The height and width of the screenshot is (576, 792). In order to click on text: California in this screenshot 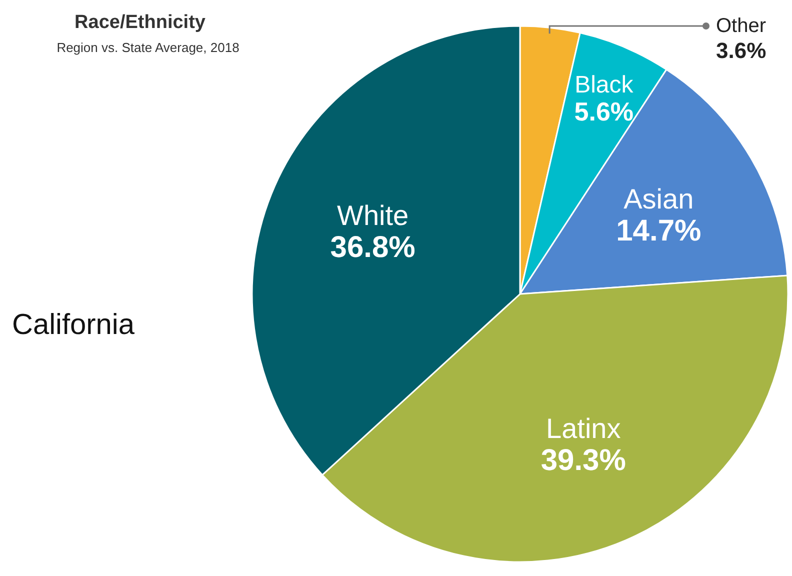, I will do `click(74, 325)`.